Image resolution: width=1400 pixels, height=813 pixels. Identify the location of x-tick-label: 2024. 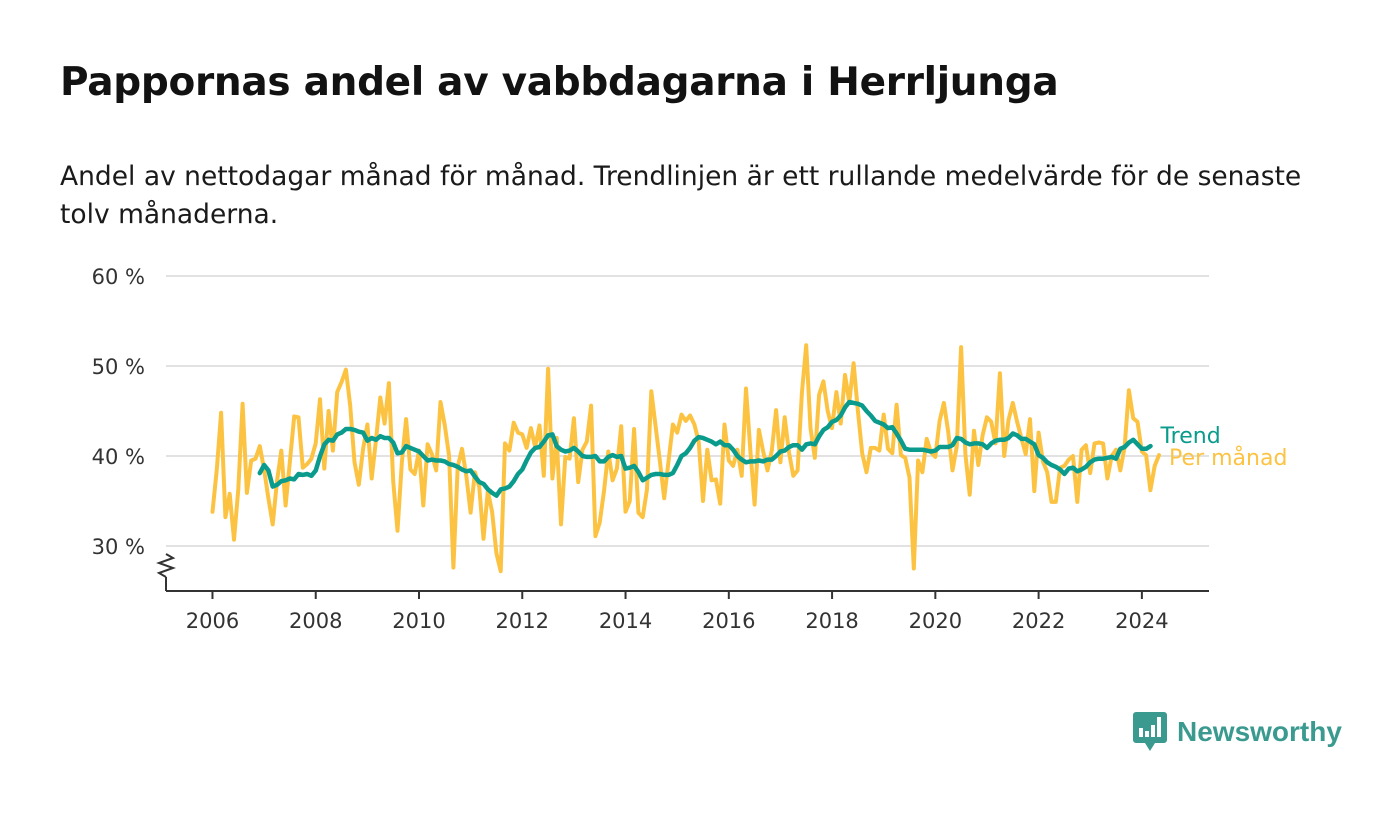
(1141, 621).